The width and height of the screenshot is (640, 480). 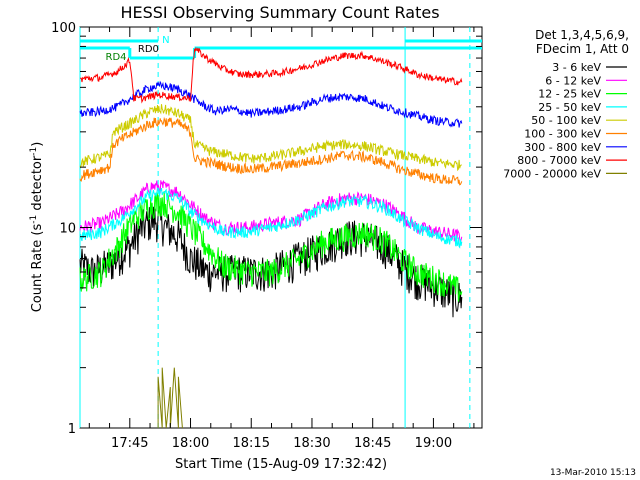 I want to click on legend-header-line-1: Det 1,3,4,5,6,9,, so click(x=582, y=35).